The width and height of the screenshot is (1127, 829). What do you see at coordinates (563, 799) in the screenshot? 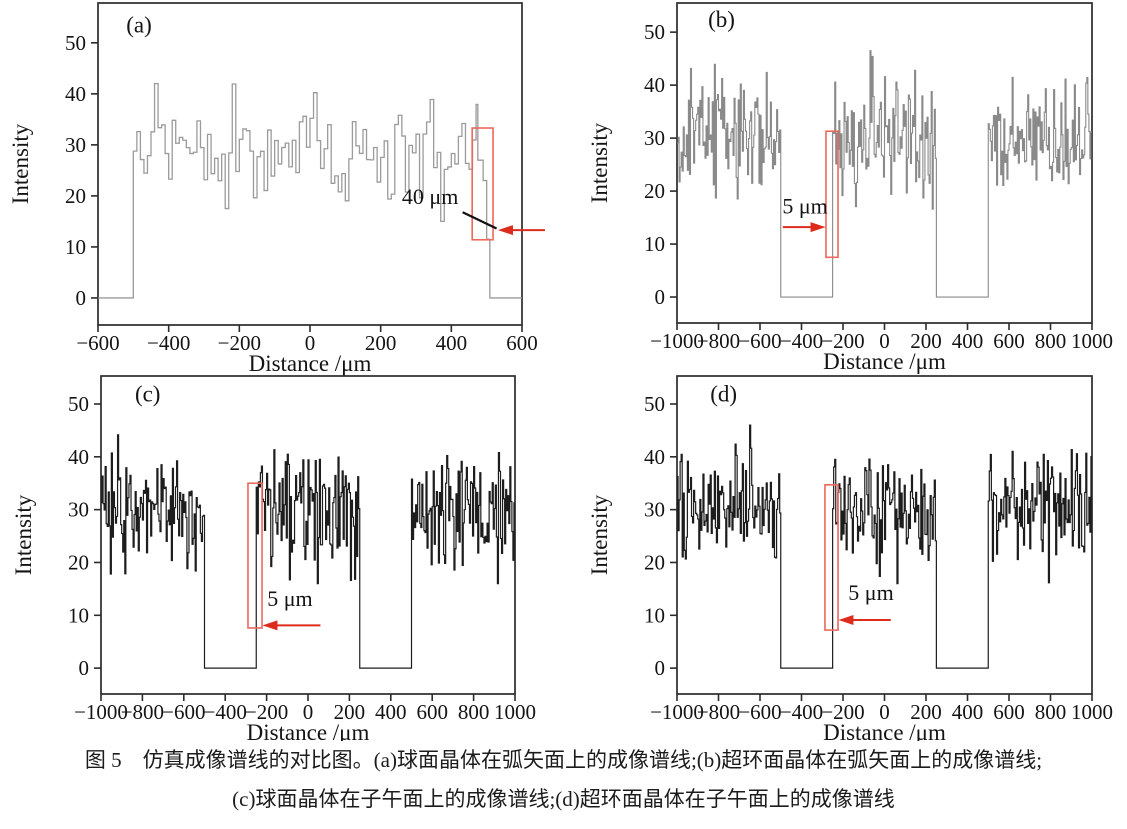
I see `caption-line-2: (c)球面晶体在子午面上的成像谱线;(d)超环面晶体在子午面上的成像谱线` at bounding box center [563, 799].